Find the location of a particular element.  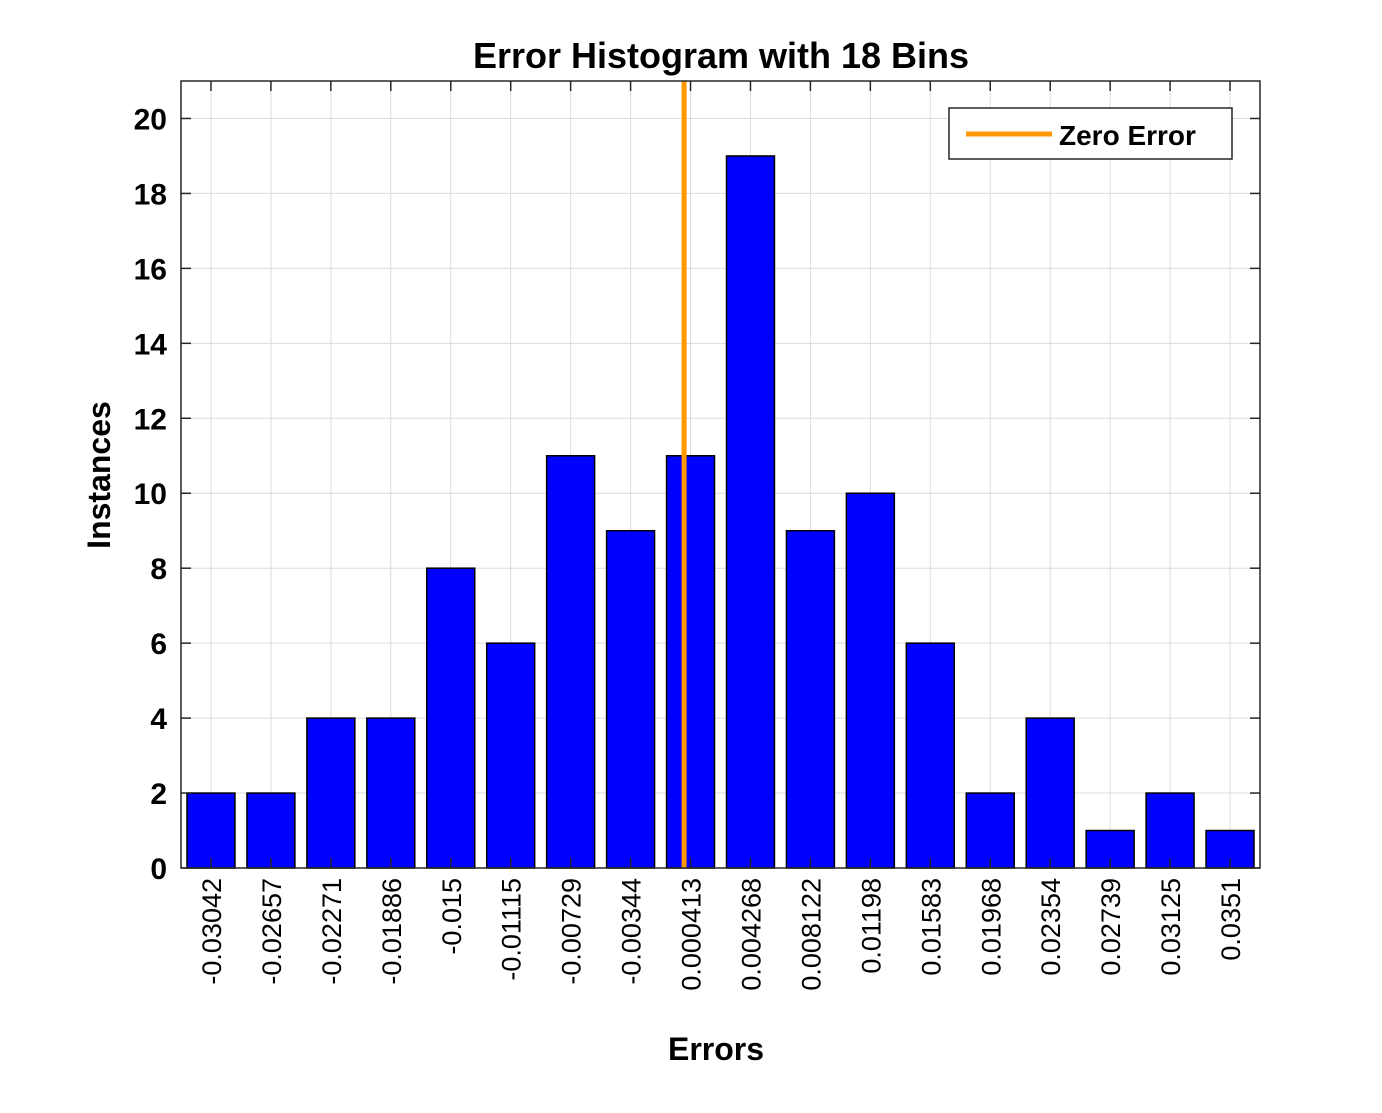

x-tick-label: -0.02271 is located at coordinates (332, 931).